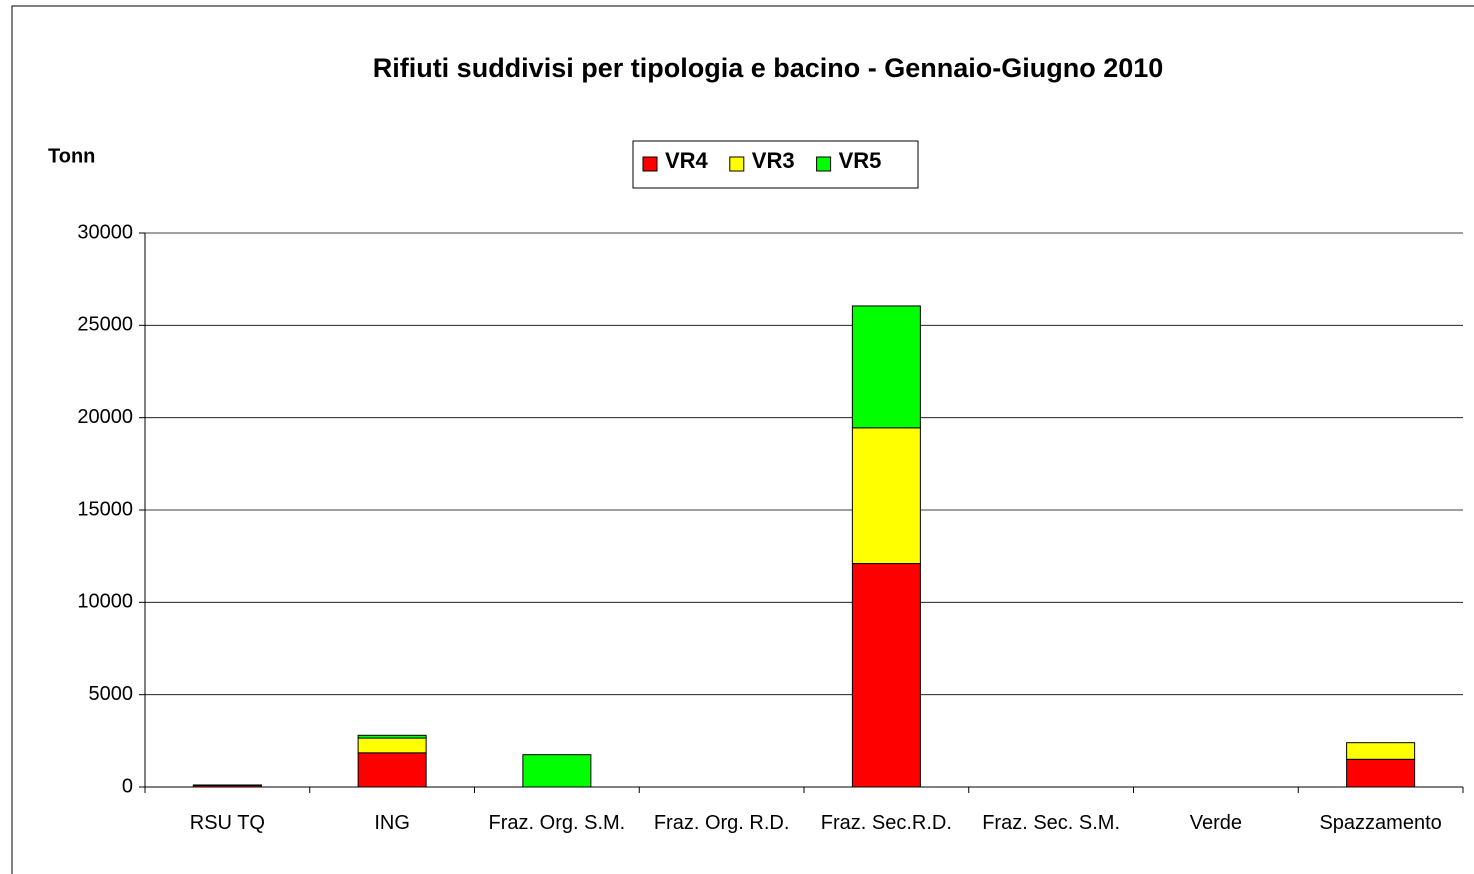 Image resolution: width=1474 pixels, height=874 pixels. Describe the element at coordinates (105, 509) in the screenshot. I see `y-tick-label: 15000` at that location.